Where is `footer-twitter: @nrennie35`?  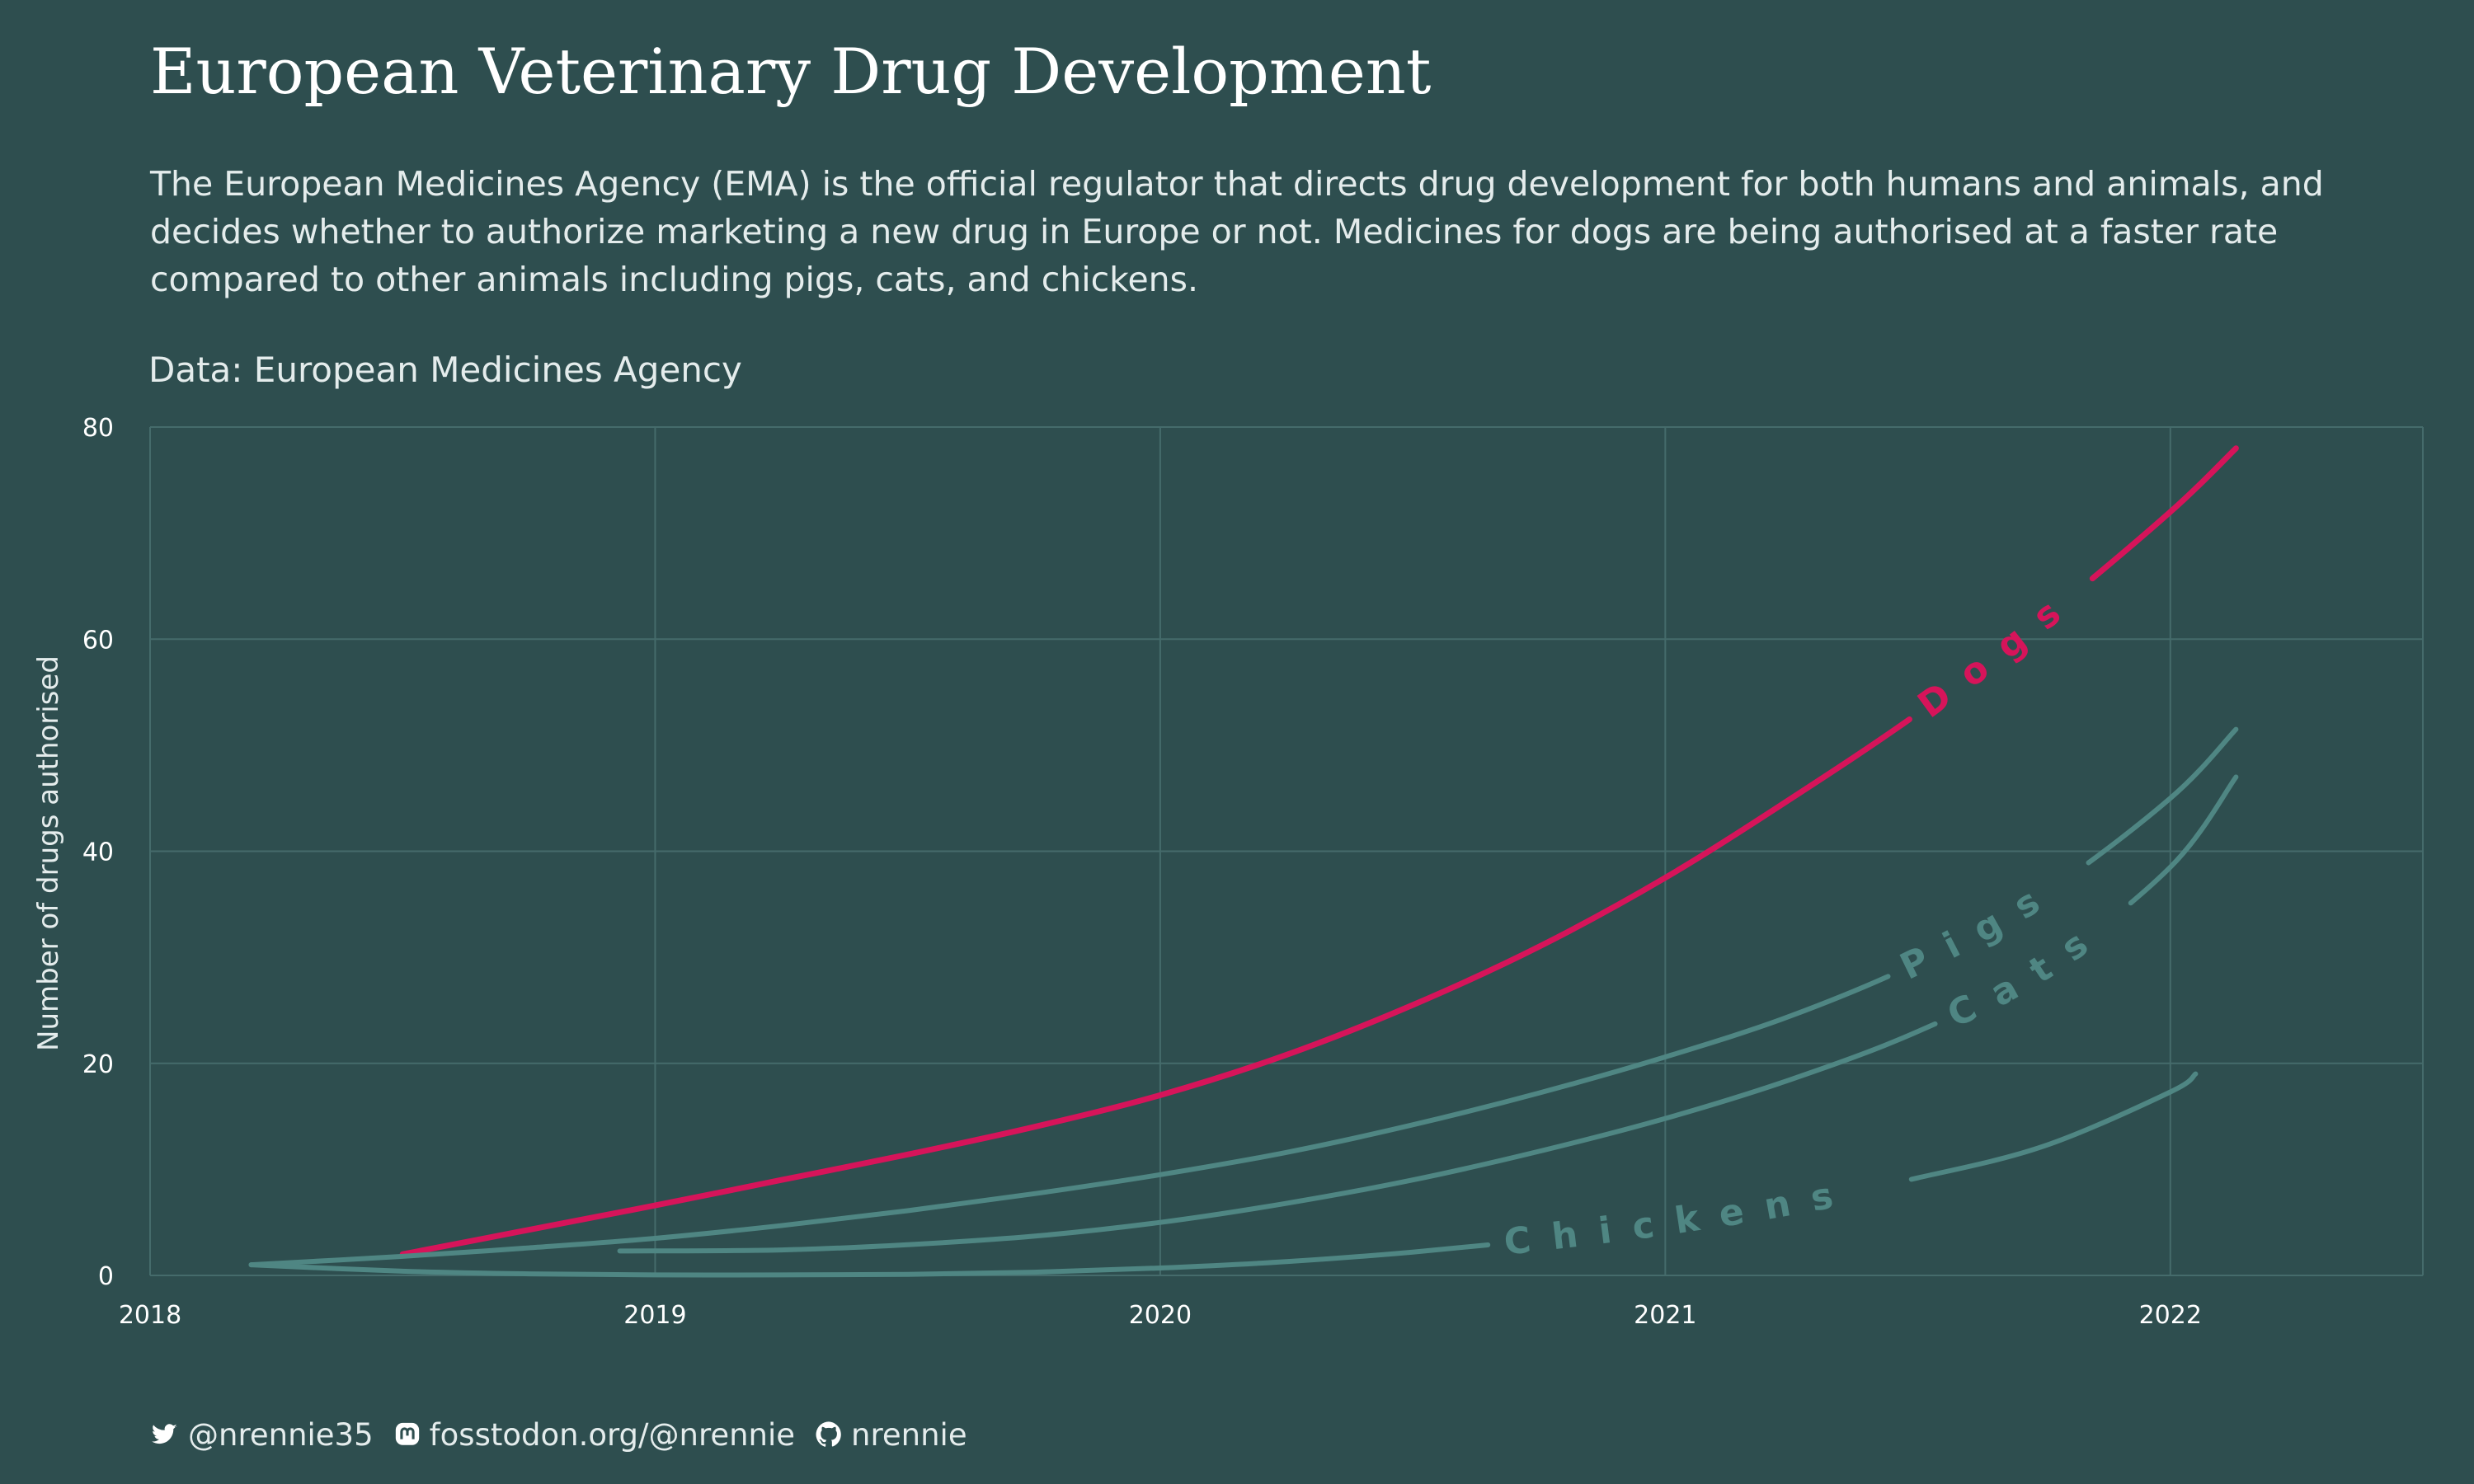
footer-twitter: @nrennie35 is located at coordinates (262, 1435).